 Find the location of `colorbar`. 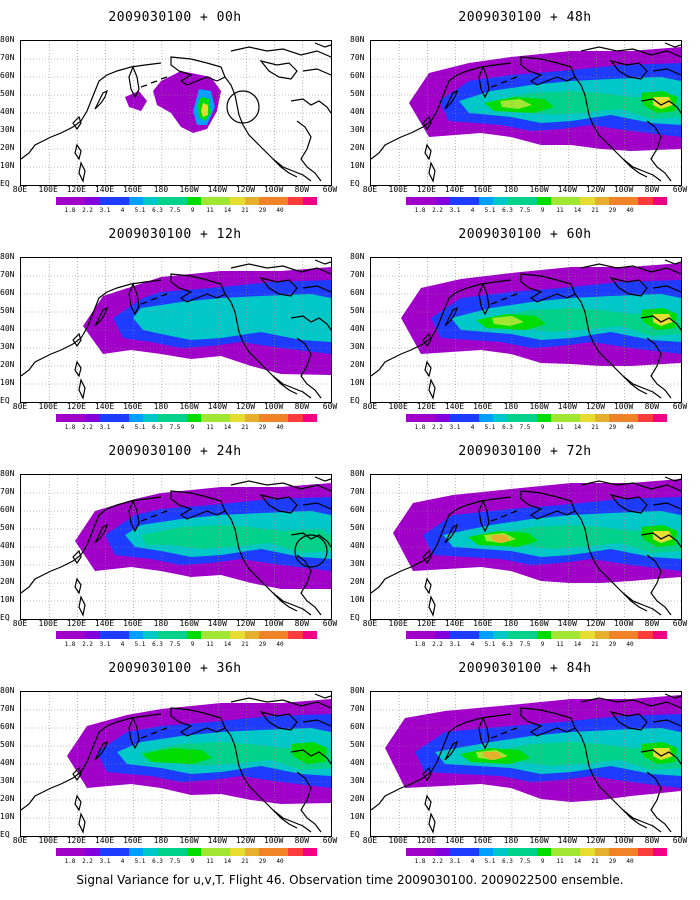

colorbar is located at coordinates (536, 852).